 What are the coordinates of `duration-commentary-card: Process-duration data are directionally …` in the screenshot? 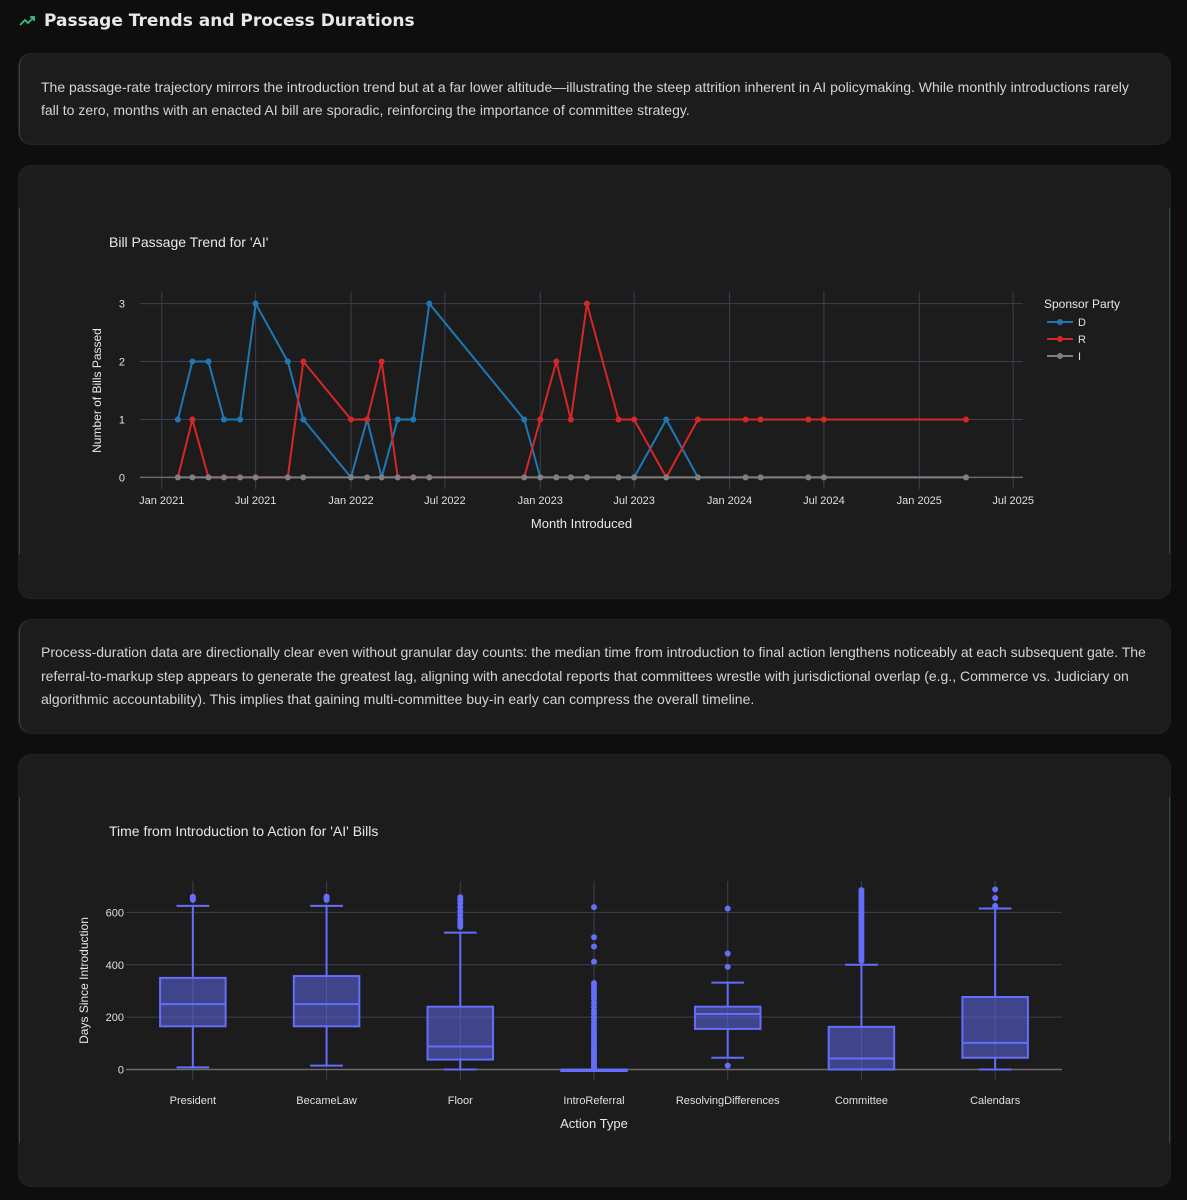 It's located at (594, 676).